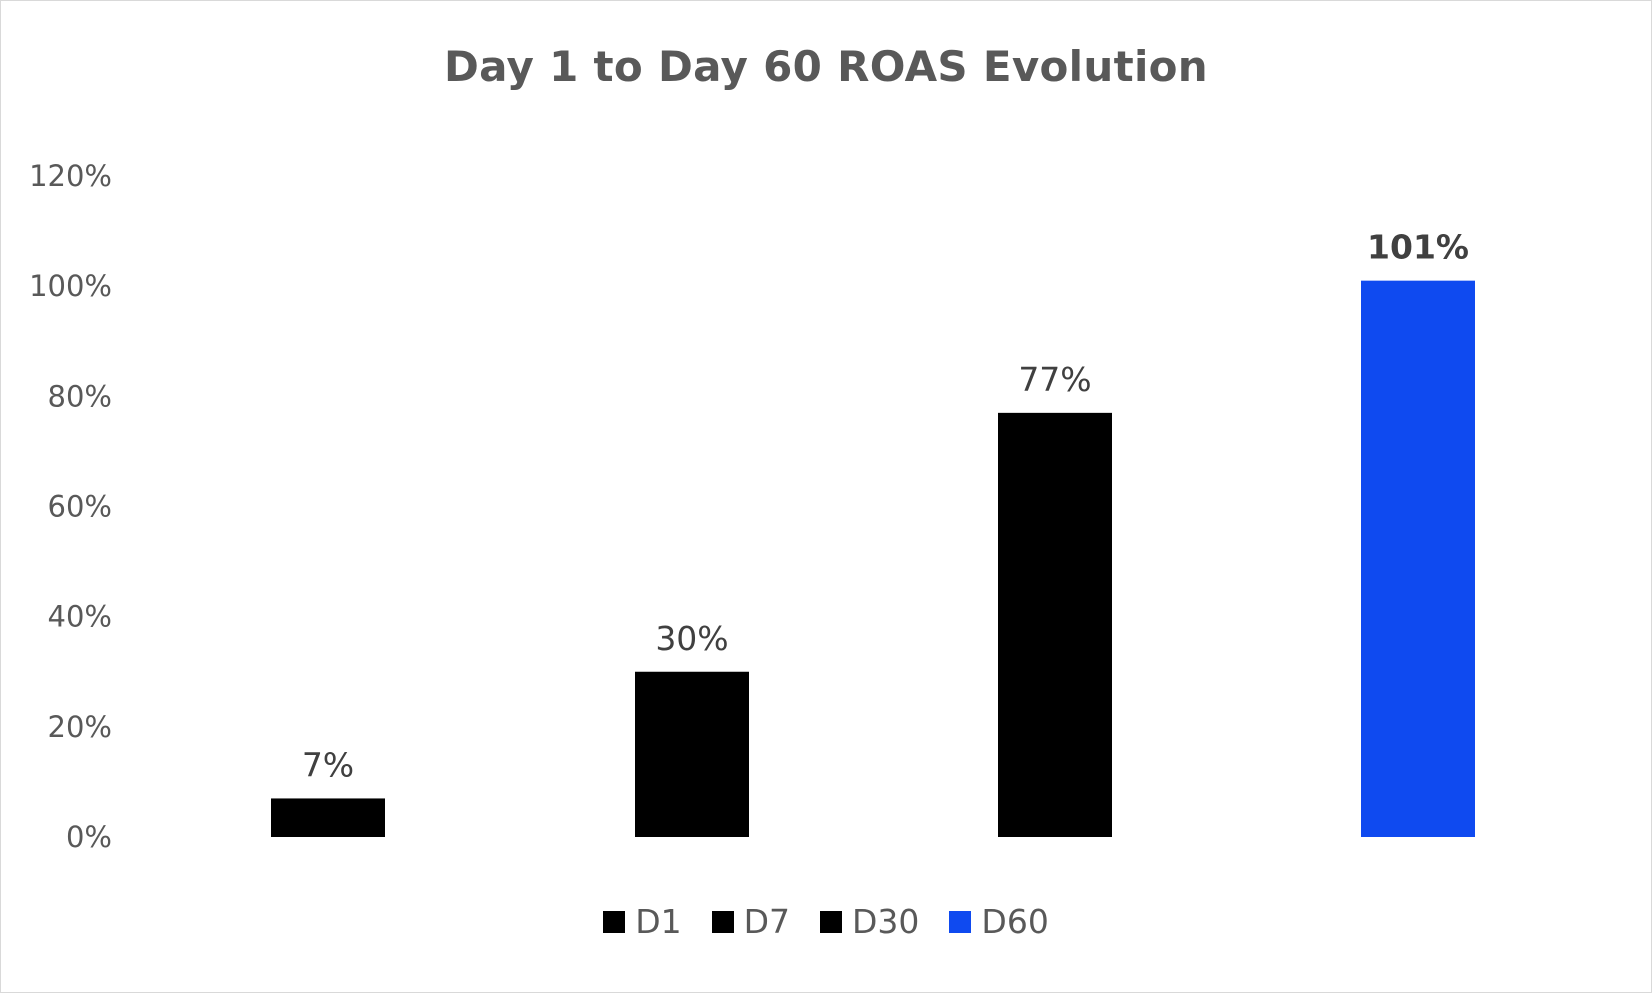 Image resolution: width=1652 pixels, height=993 pixels. What do you see at coordinates (80, 396) in the screenshot?
I see `y-tick-label: 80%` at bounding box center [80, 396].